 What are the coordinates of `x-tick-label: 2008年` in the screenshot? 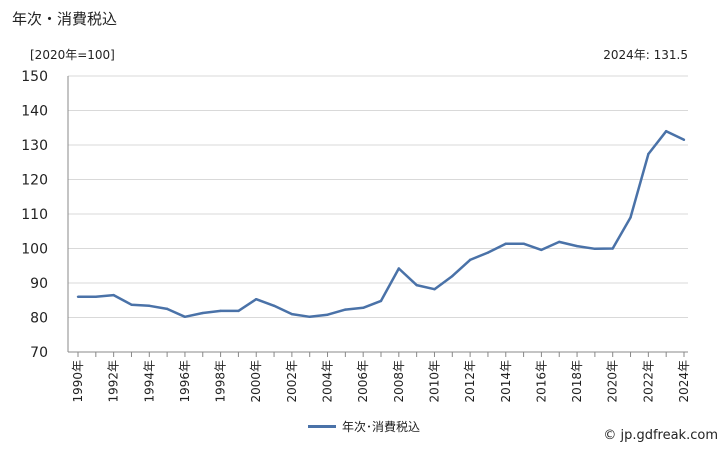 It's located at (399, 381).